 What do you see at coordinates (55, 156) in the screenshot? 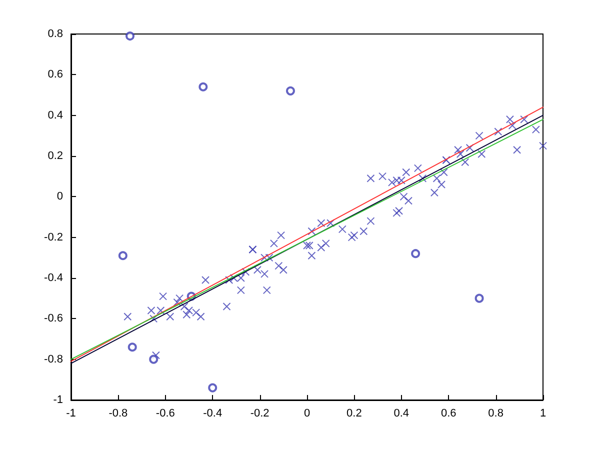
I see `y-tick-label: 0.2` at bounding box center [55, 156].